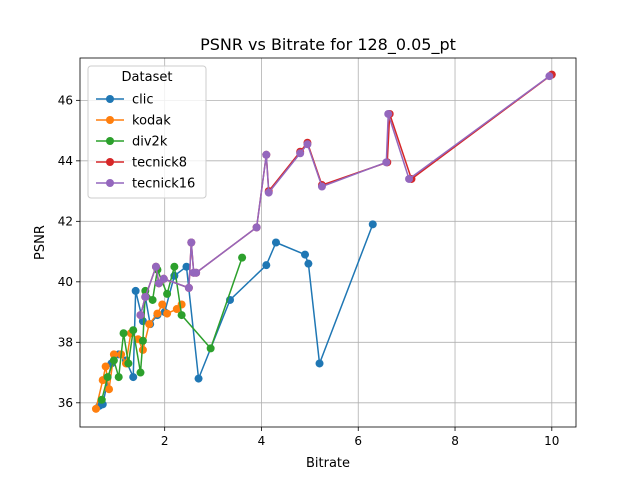 The height and width of the screenshot is (480, 640). I want to click on legend-item-div2k: div2k, so click(132, 142).